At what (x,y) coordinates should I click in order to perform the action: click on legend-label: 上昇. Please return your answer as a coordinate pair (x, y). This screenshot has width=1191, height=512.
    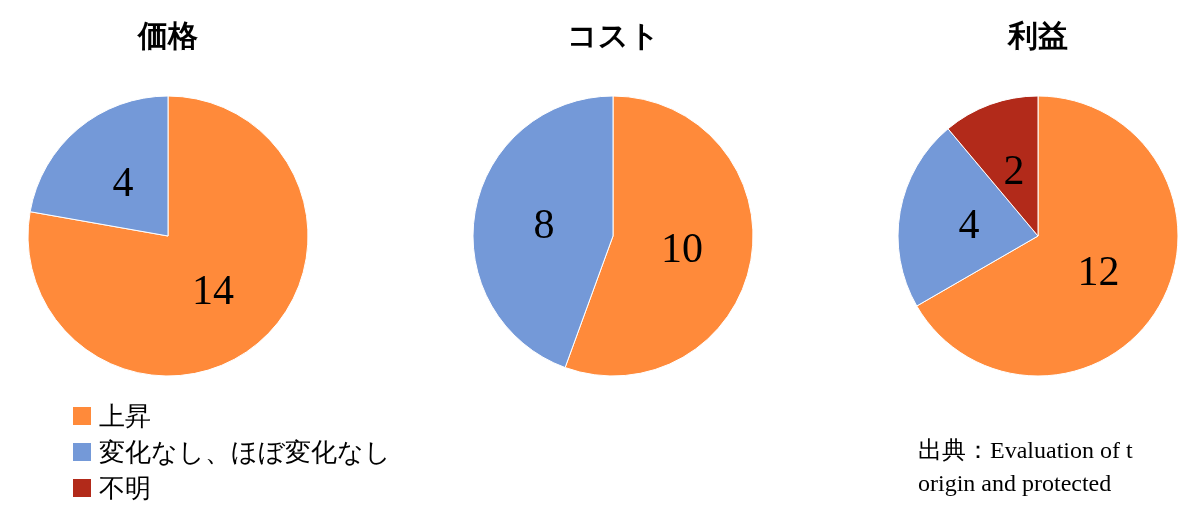
    Looking at the image, I should click on (125, 416).